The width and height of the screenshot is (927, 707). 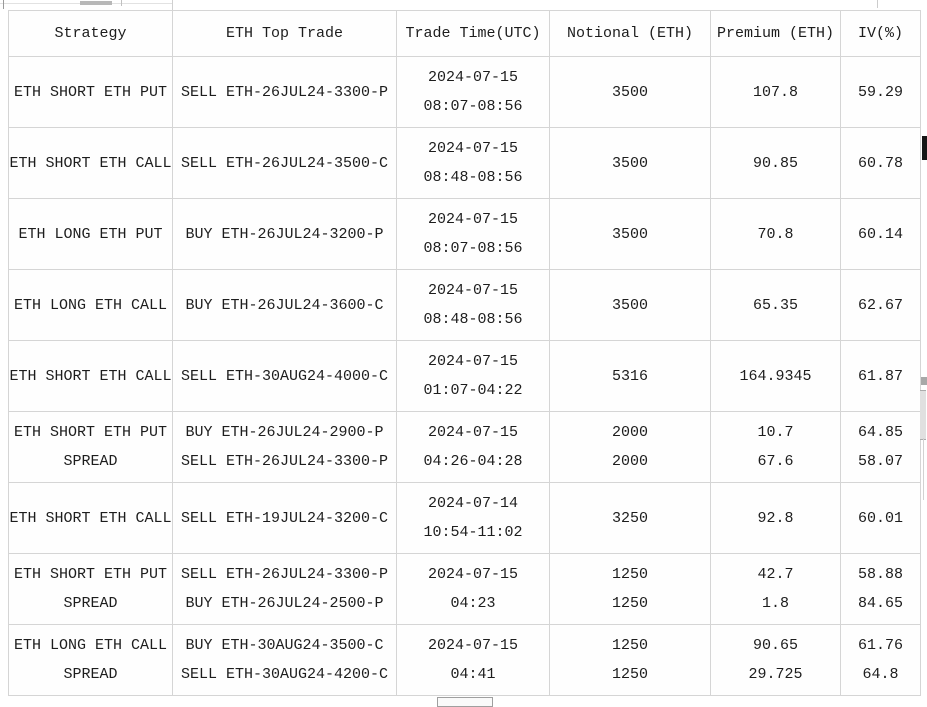 What do you see at coordinates (775, 305) in the screenshot?
I see `cell-line: 65.35` at bounding box center [775, 305].